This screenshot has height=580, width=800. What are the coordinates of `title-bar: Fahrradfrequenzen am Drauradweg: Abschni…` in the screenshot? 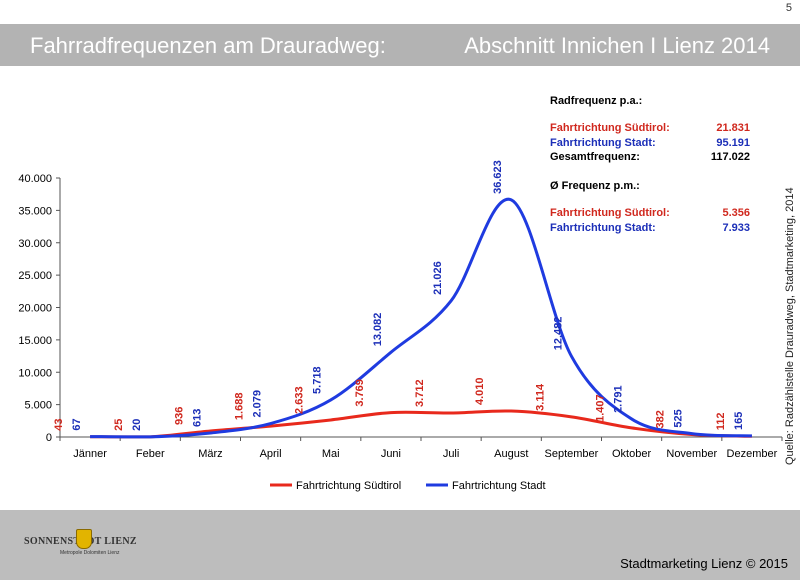 It's located at (400, 45).